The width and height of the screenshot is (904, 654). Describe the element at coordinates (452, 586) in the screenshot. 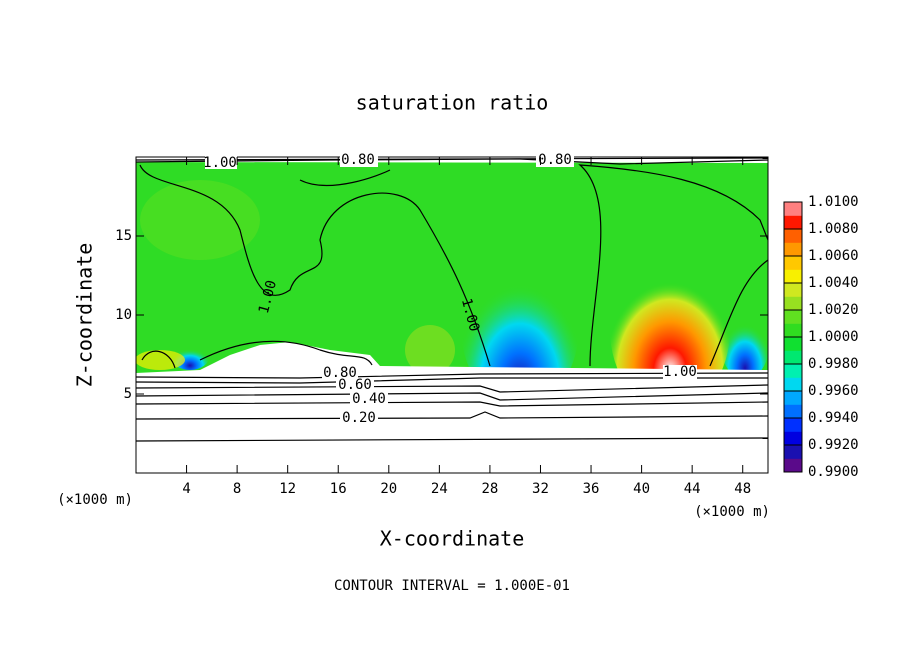

I see `footer: CONTOUR INTERVAL = 1.000E-01` at that location.